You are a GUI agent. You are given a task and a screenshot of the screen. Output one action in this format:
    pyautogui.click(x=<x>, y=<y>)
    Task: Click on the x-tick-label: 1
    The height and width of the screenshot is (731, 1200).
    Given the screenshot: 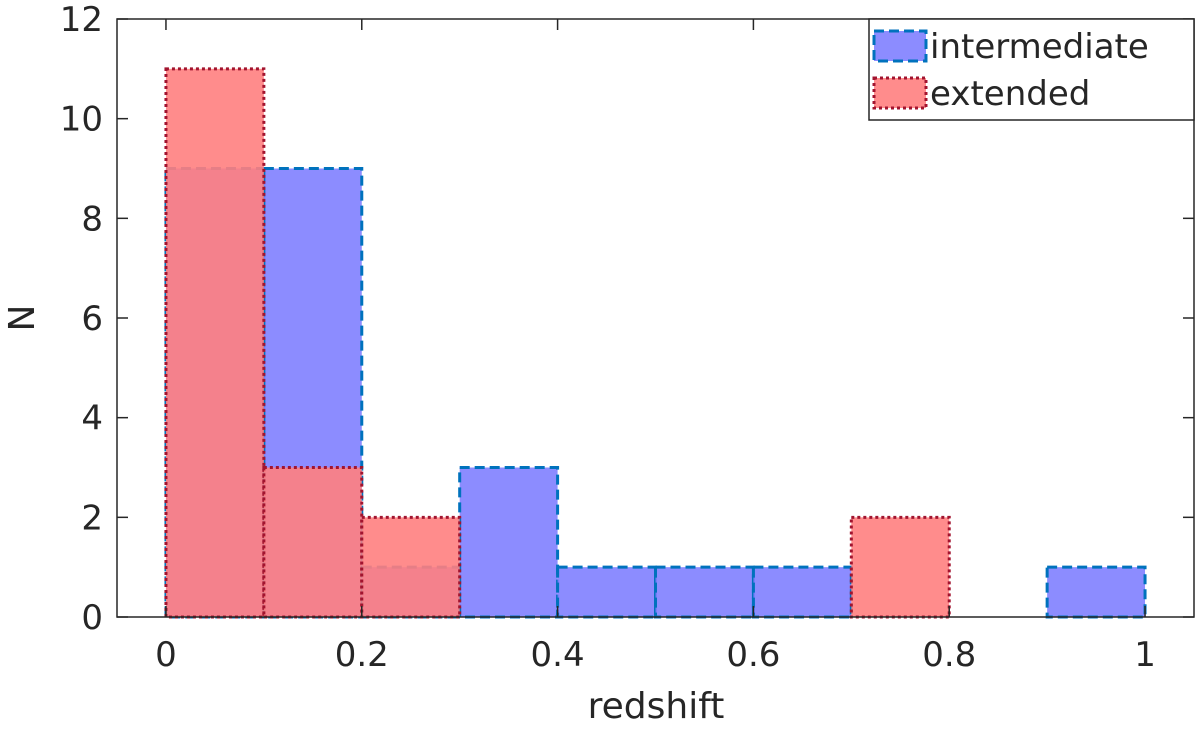 What is the action you would take?
    pyautogui.click(x=1145, y=655)
    